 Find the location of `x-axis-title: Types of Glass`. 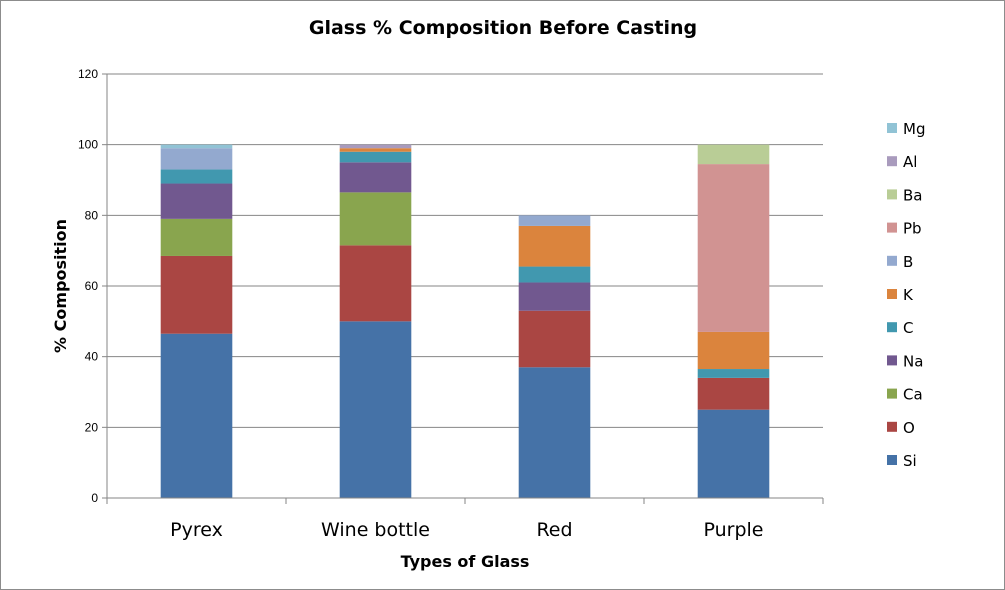

x-axis-title: Types of Glass is located at coordinates (465, 561).